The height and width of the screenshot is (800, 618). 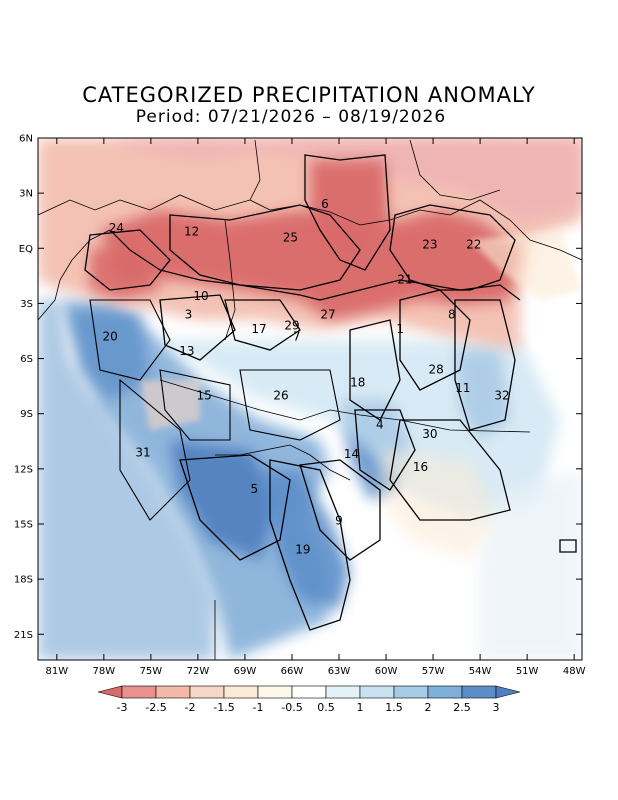 What do you see at coordinates (340, 510) in the screenshot?
I see `basin-9-outline` at bounding box center [340, 510].